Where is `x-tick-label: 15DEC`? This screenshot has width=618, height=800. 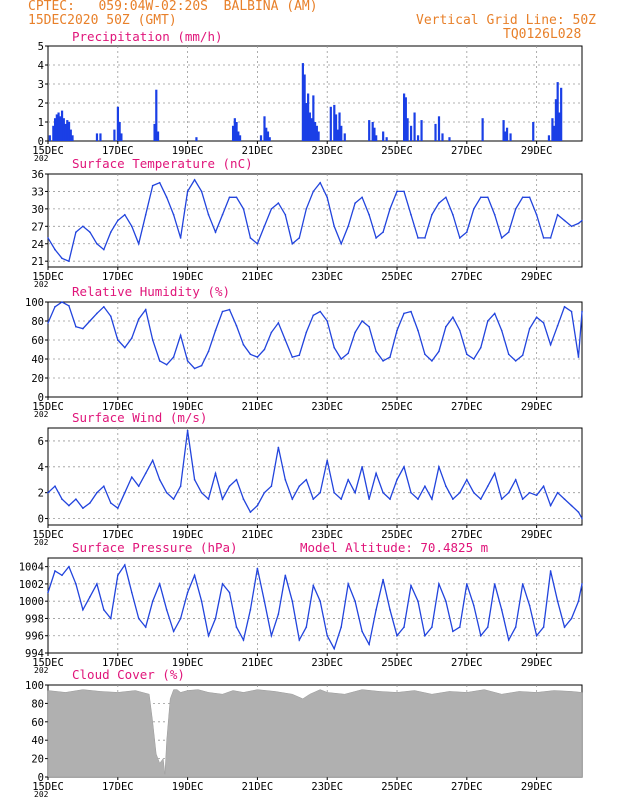
x-tick-label: 15DEC is located at coordinates (48, 663).